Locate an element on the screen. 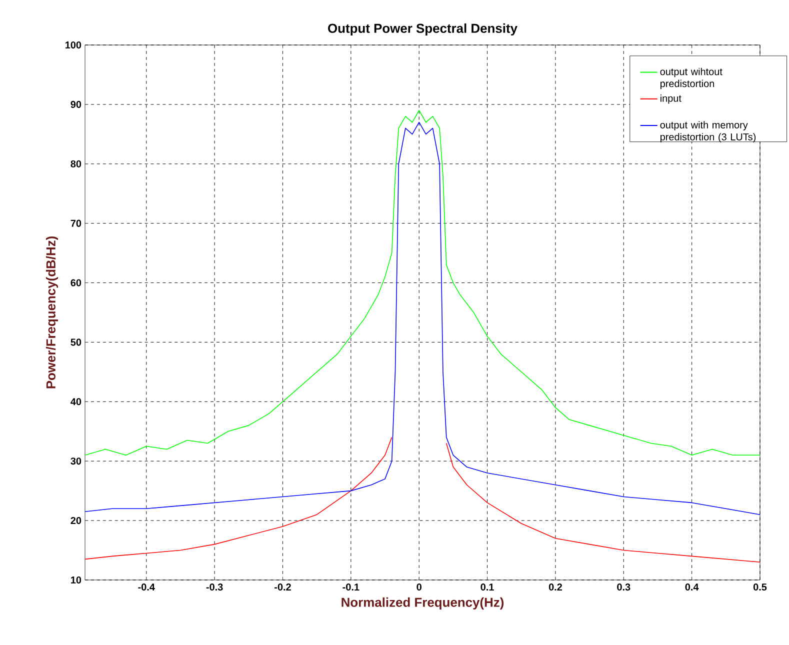 Image resolution: width=789 pixels, height=645 pixels. x-tick-label: 0.1 is located at coordinates (487, 587).